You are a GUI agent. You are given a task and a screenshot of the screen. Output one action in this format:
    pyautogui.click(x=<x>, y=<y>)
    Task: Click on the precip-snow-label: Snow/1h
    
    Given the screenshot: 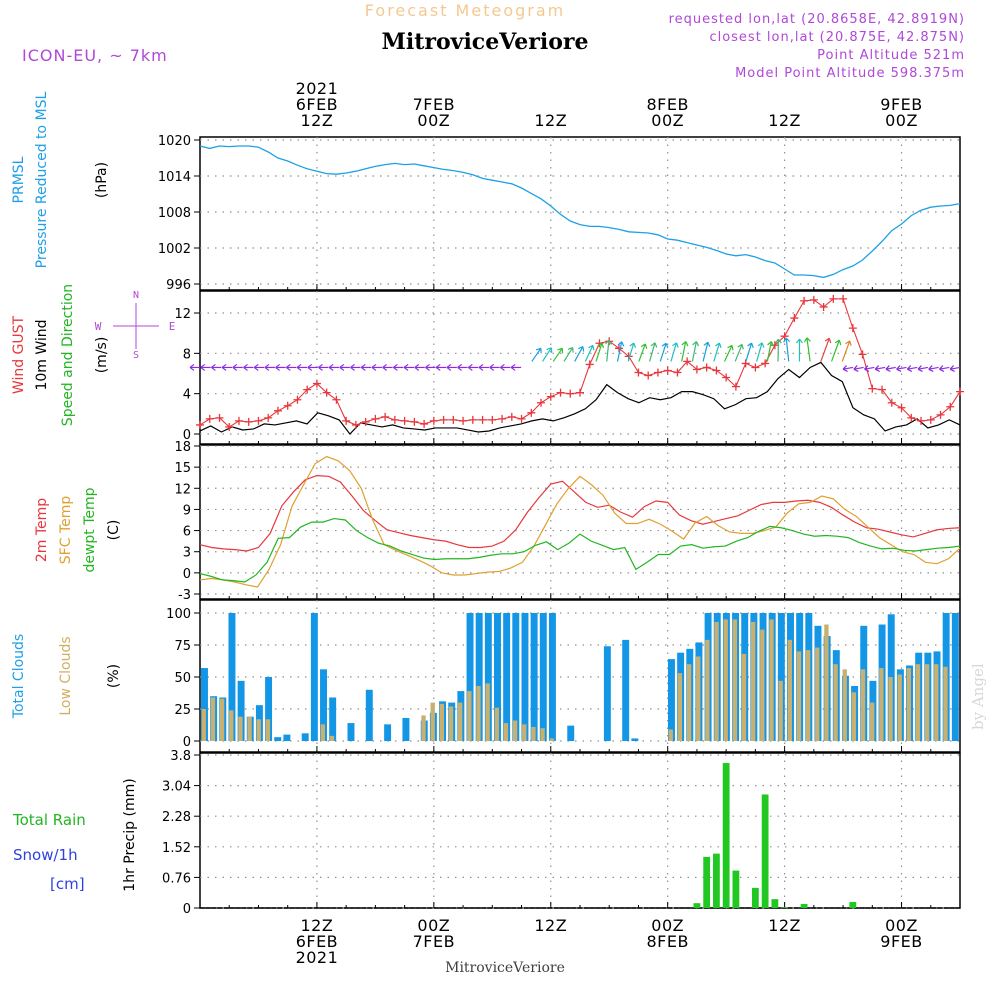 What is the action you would take?
    pyautogui.click(x=45, y=855)
    